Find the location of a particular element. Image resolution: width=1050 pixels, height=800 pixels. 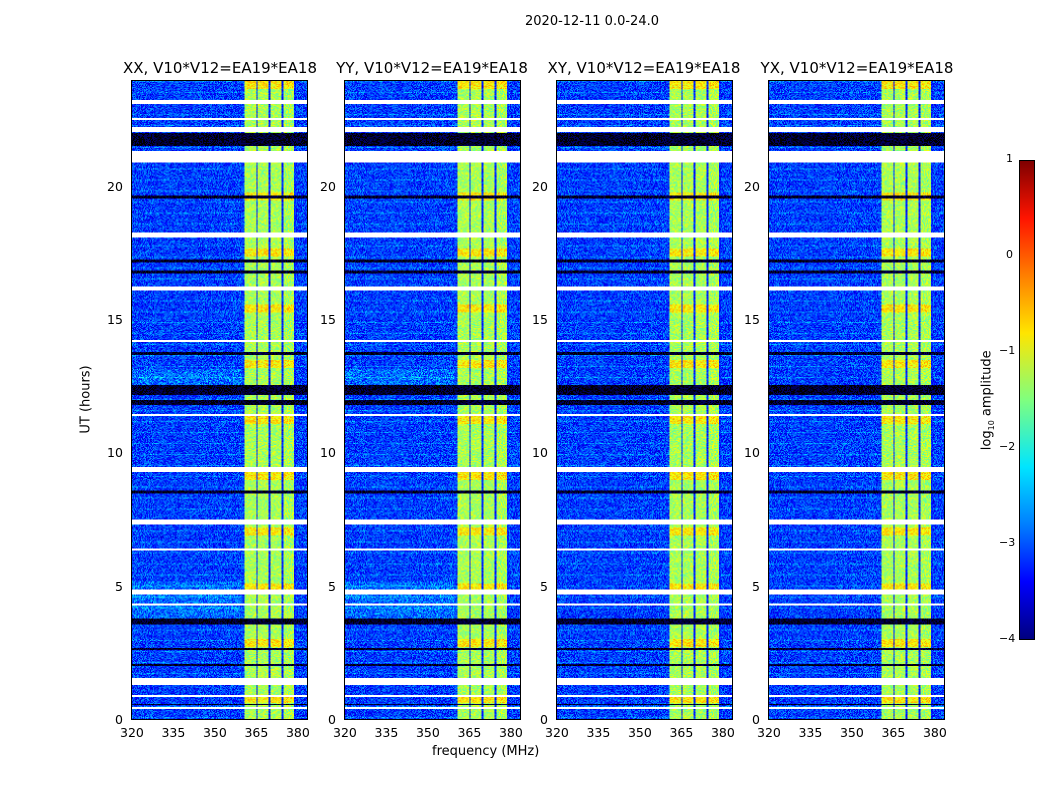

colorbar-label-log: log is located at coordinates (987, 440).